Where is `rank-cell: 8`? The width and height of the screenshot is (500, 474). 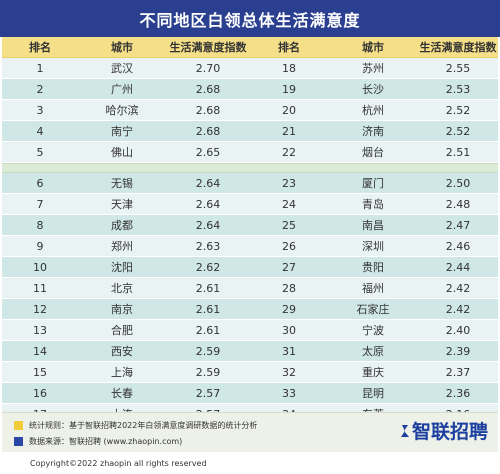 rank-cell: 8 is located at coordinates (40, 225).